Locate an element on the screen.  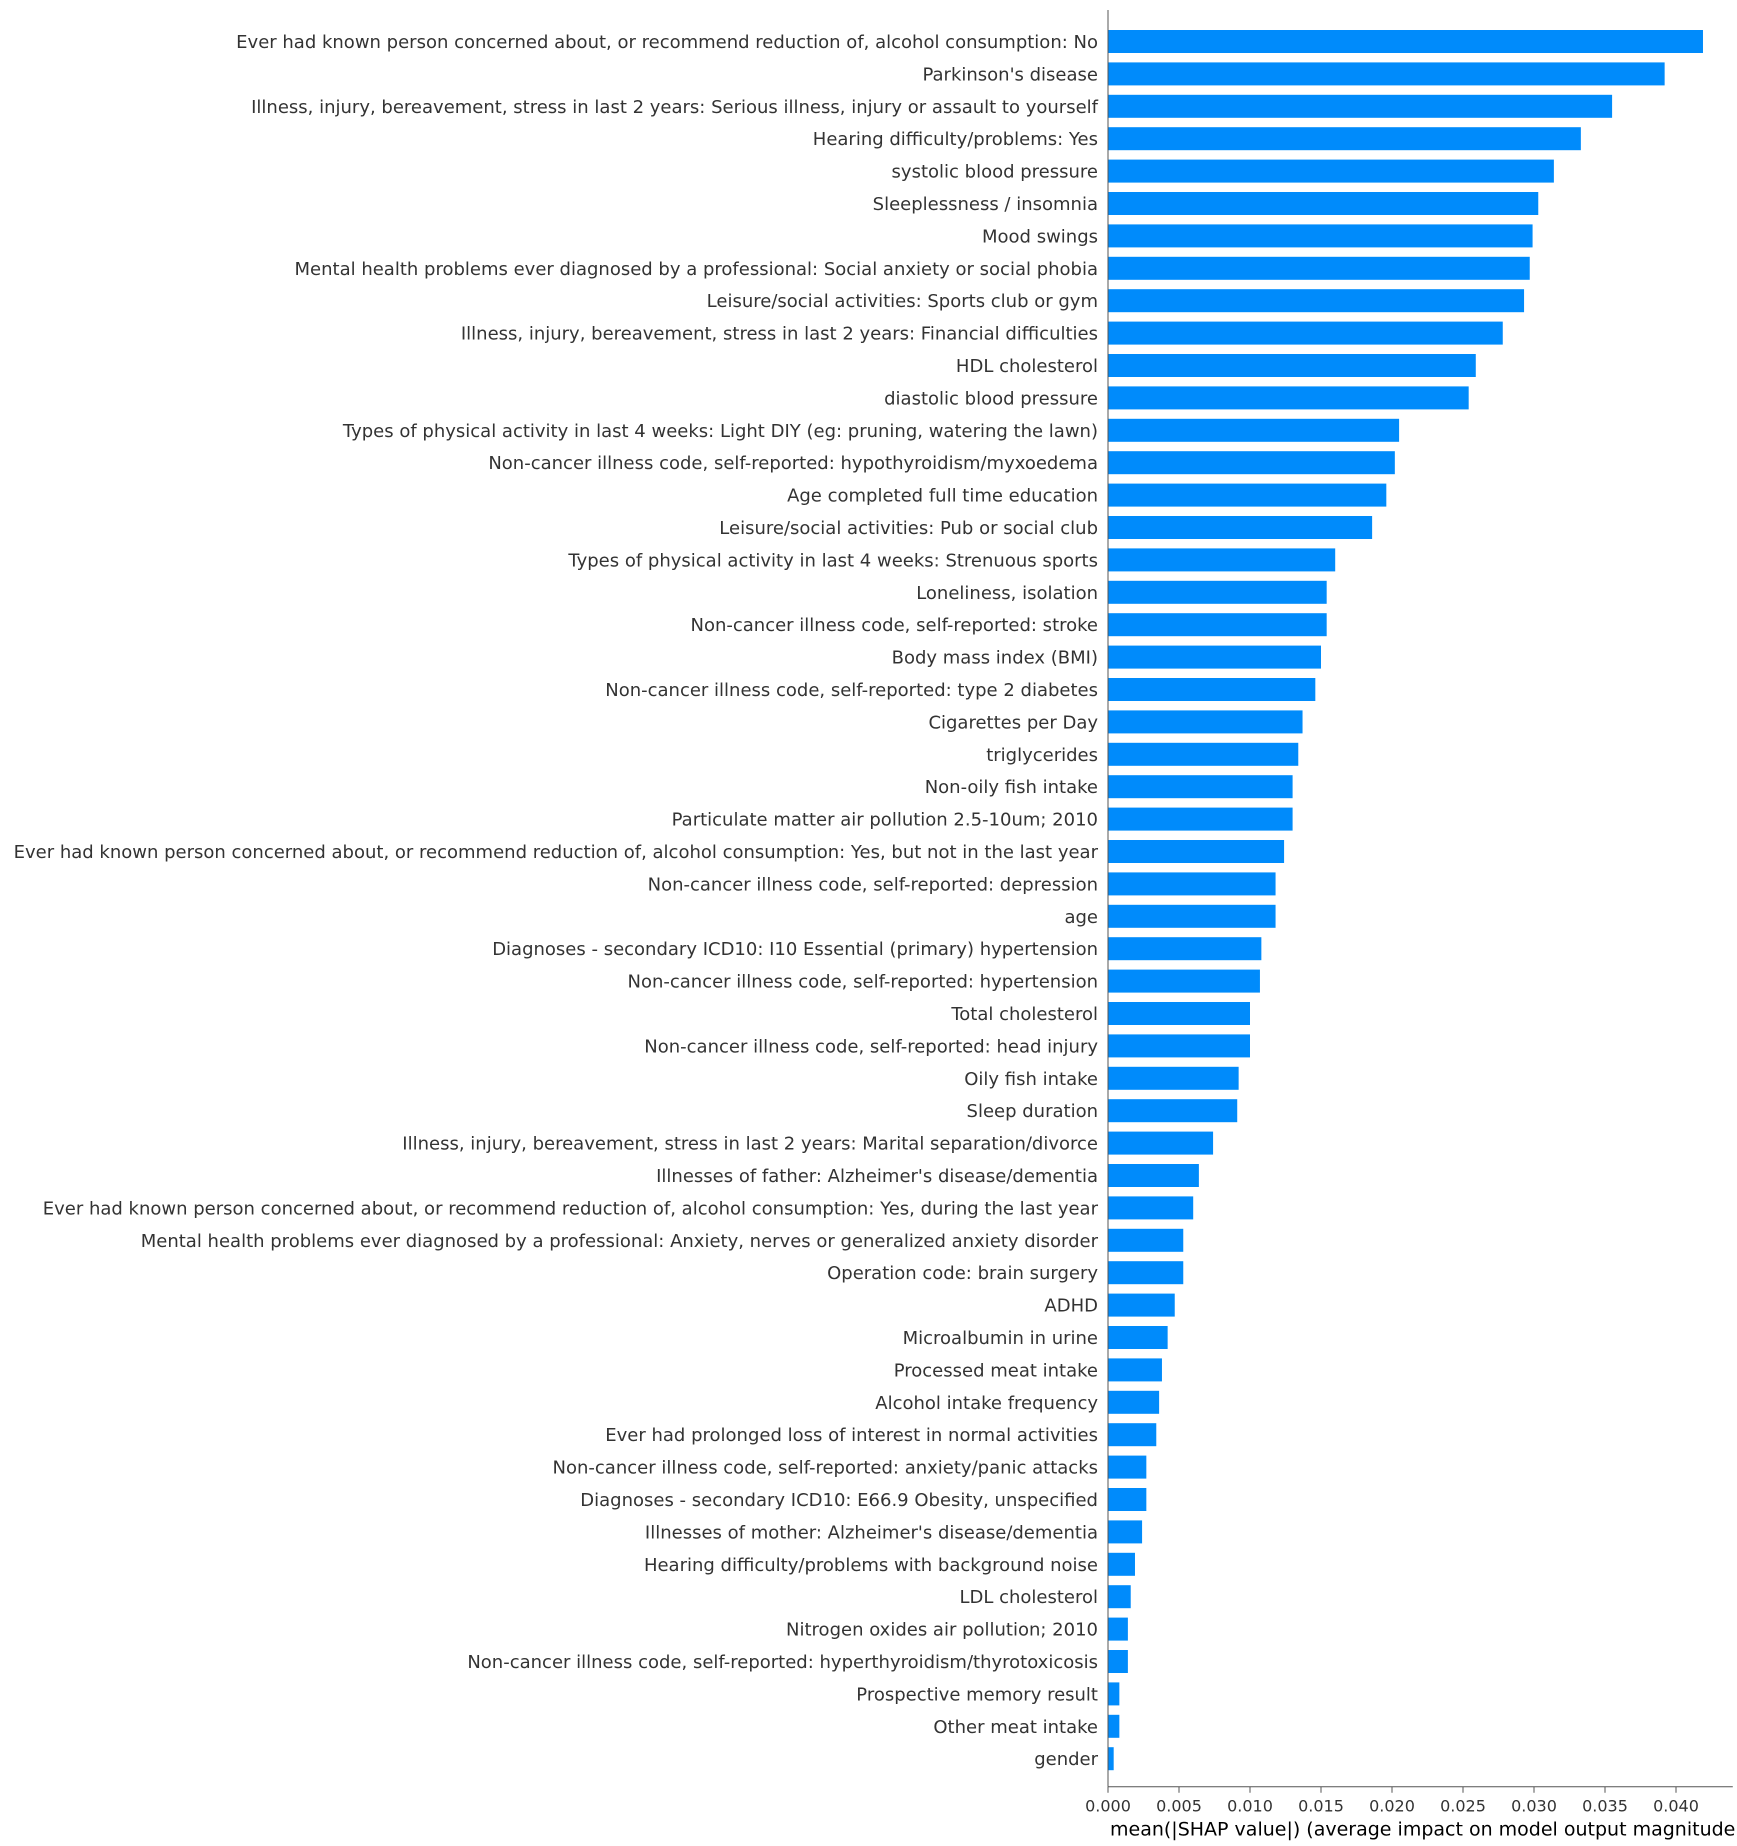
category-label: Nitrogen oxides air pollution; 2010 is located at coordinates (942, 1630).